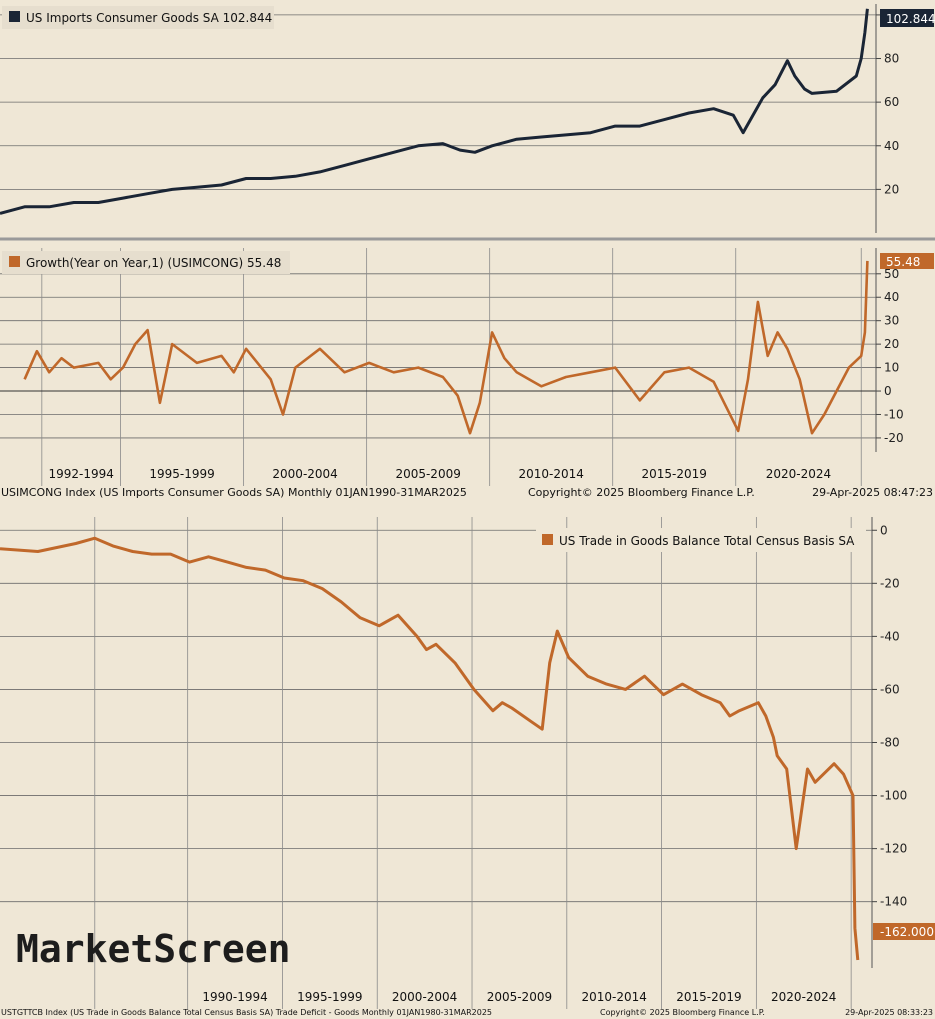 This screenshot has width=935, height=1019. I want to click on y-tick-label: 50, so click(891, 274).